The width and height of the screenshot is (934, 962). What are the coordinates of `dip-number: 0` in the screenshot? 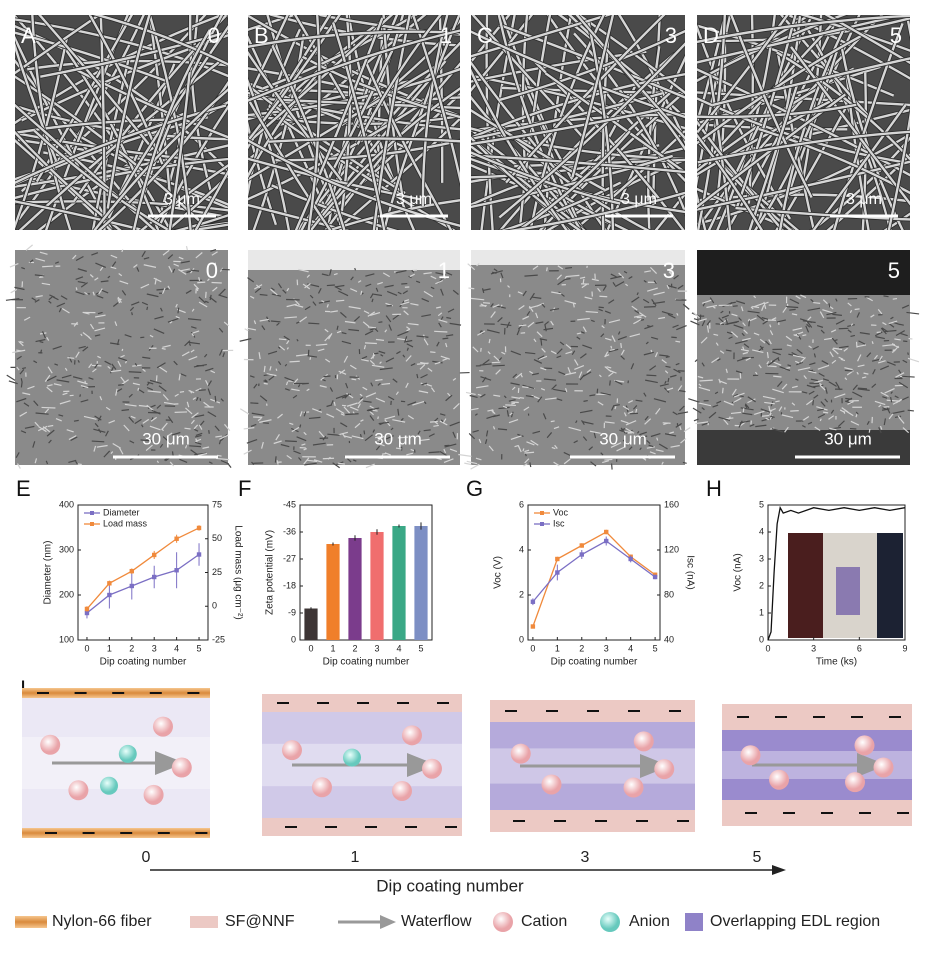 It's located at (212, 270).